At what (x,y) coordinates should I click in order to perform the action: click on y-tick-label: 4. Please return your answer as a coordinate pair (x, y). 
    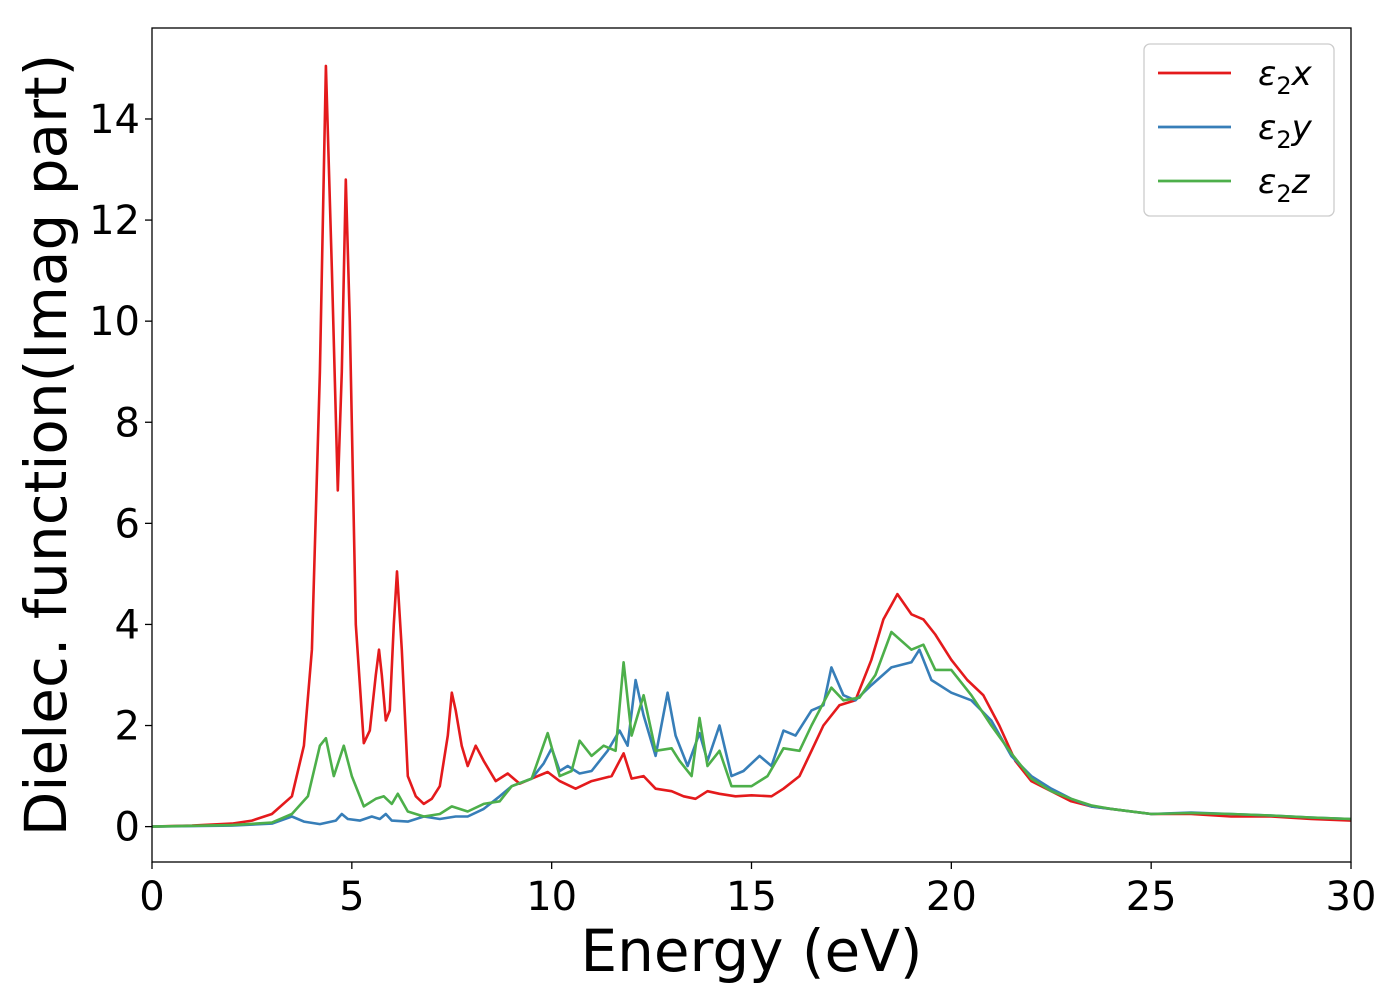
    Looking at the image, I should click on (127, 625).